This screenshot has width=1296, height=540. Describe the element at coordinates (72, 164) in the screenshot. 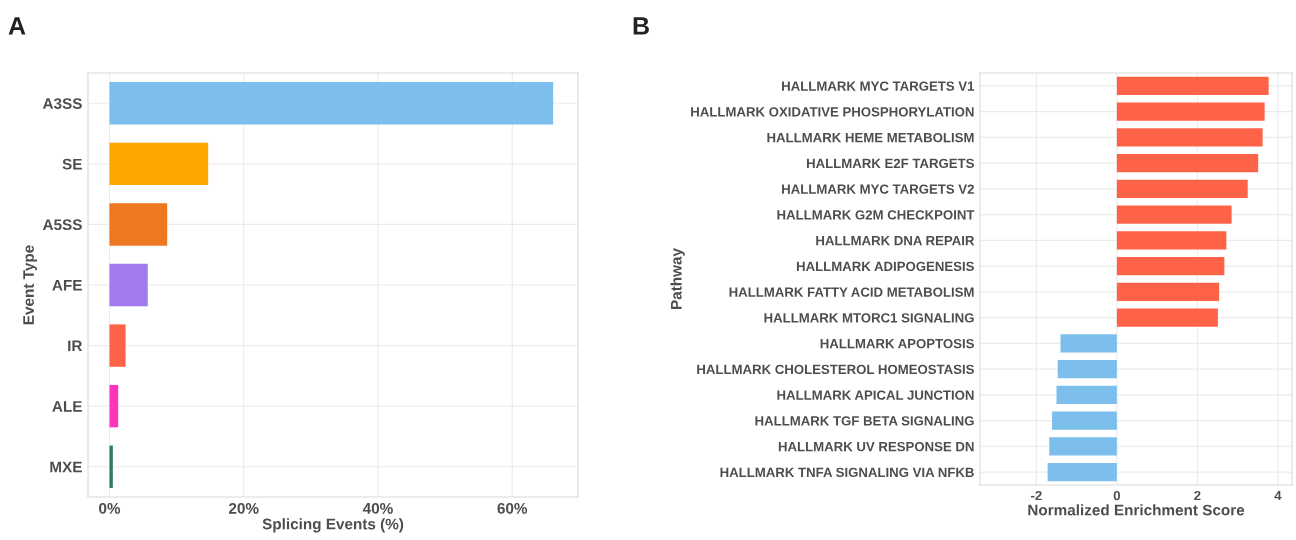

I see `y-tick-label: SE` at that location.